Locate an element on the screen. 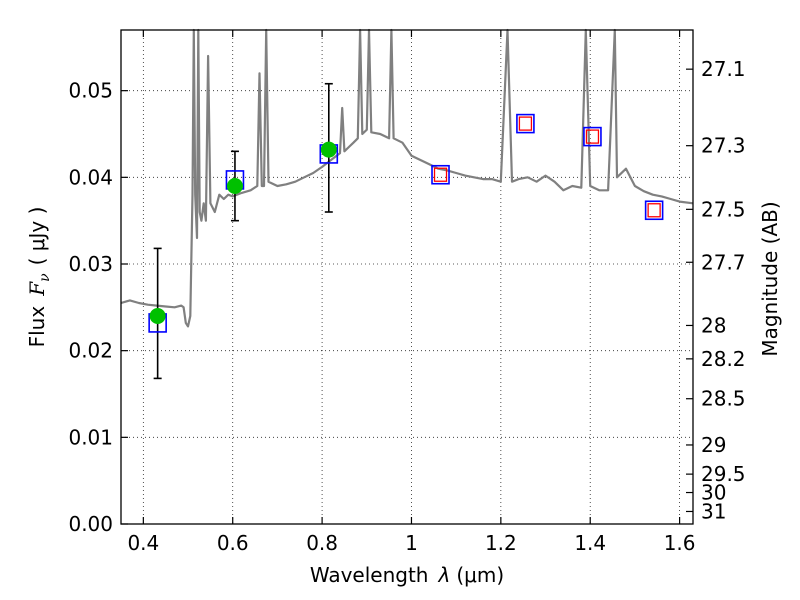  model-band-fluxes-red is located at coordinates (547, 167).